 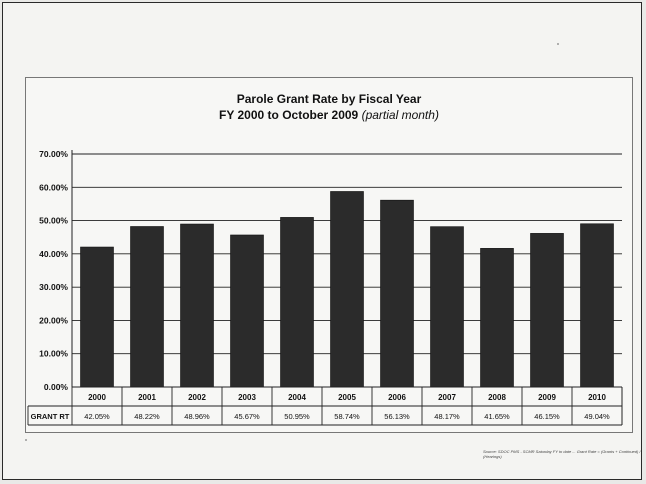 What do you see at coordinates (53, 254) in the screenshot?
I see `y-tick-label: 40.00%` at bounding box center [53, 254].